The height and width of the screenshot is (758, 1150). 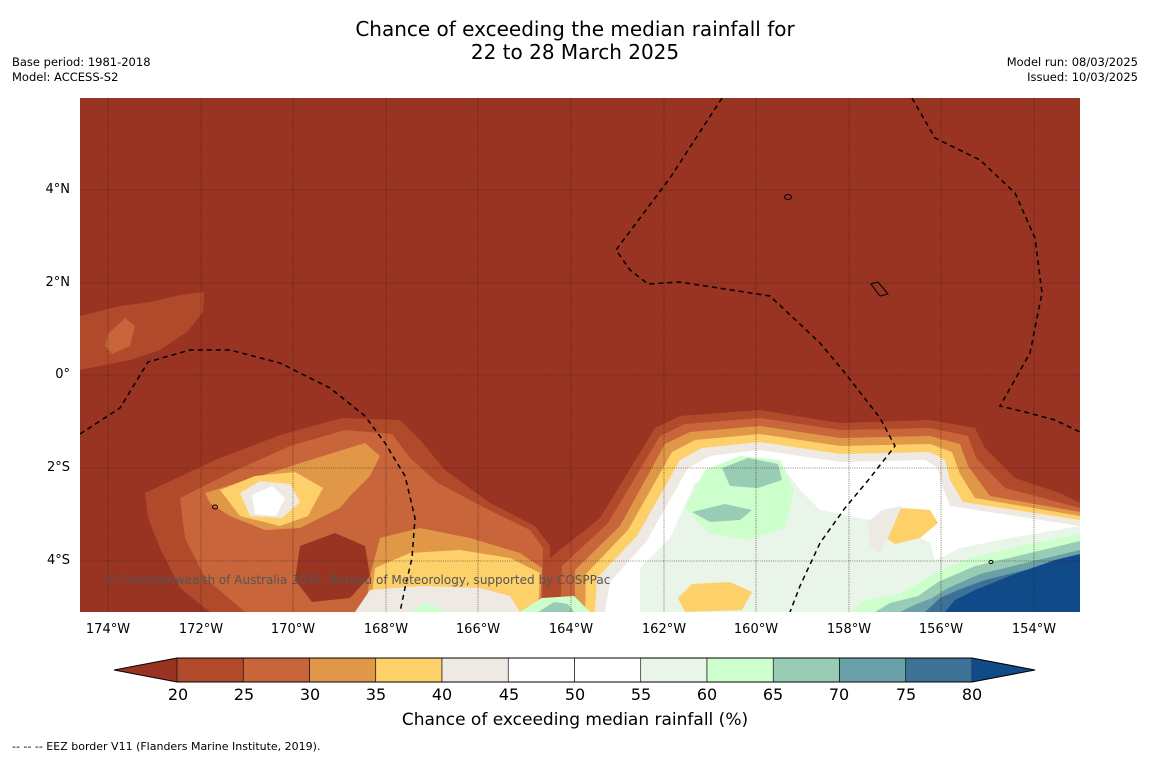 What do you see at coordinates (707, 694) in the screenshot?
I see `colorbar-tick-60: 60` at bounding box center [707, 694].